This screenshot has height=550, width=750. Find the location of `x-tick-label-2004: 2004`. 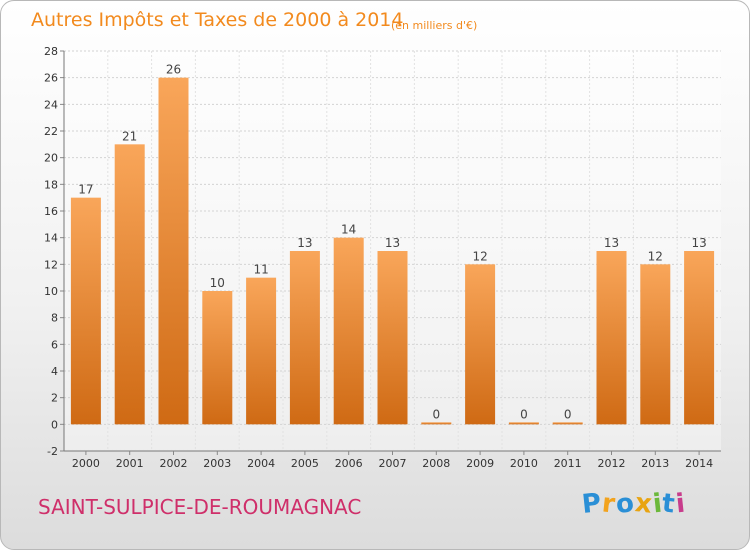

x-tick-label-2004: 2004 is located at coordinates (261, 463).